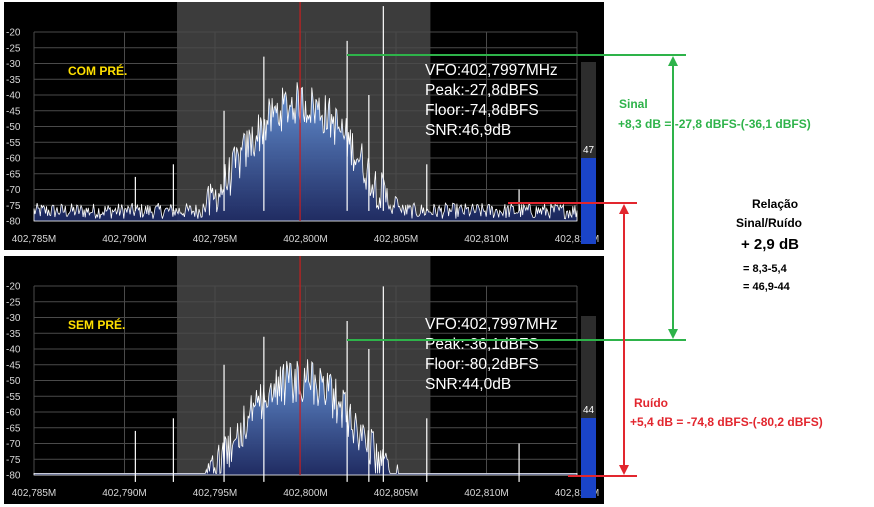 The height and width of the screenshot is (507, 874). What do you see at coordinates (13, 381) in the screenshot?
I see `y-tick-bottom-6: -50` at bounding box center [13, 381].